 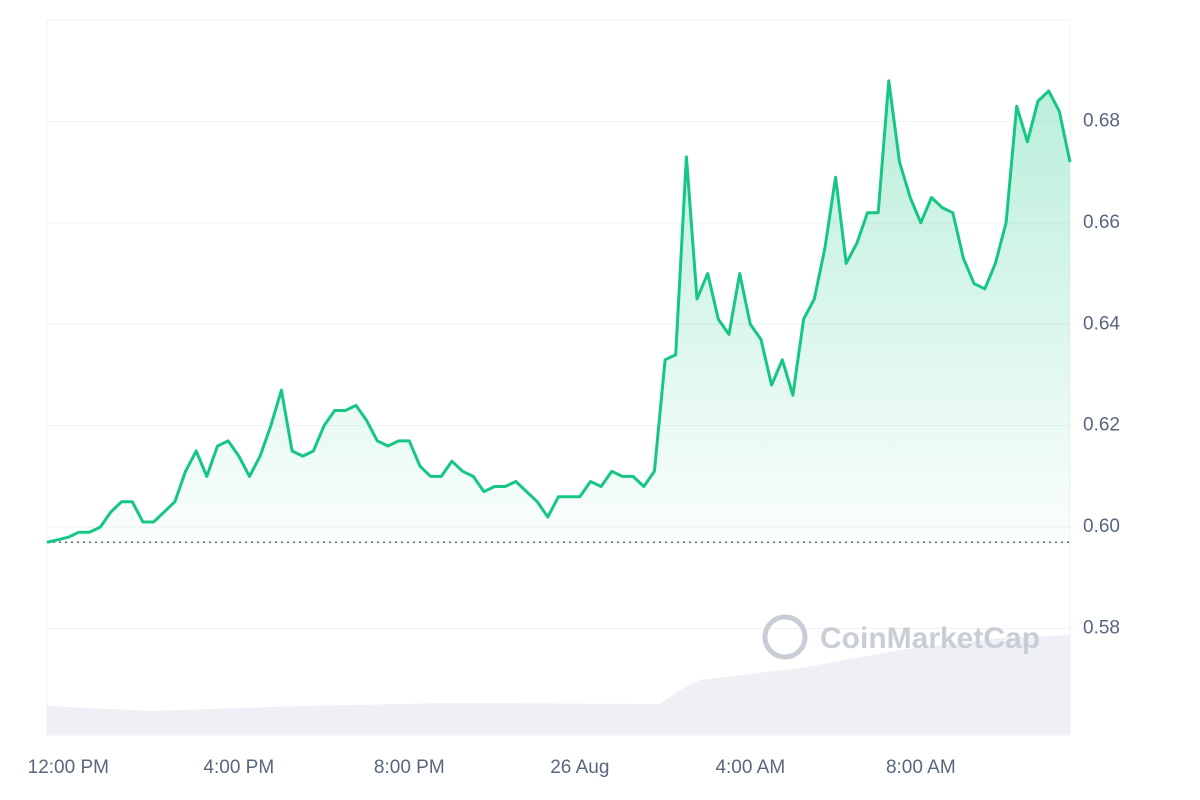 What do you see at coordinates (1101, 222) in the screenshot?
I see `y-tick-label: 0.66` at bounding box center [1101, 222].